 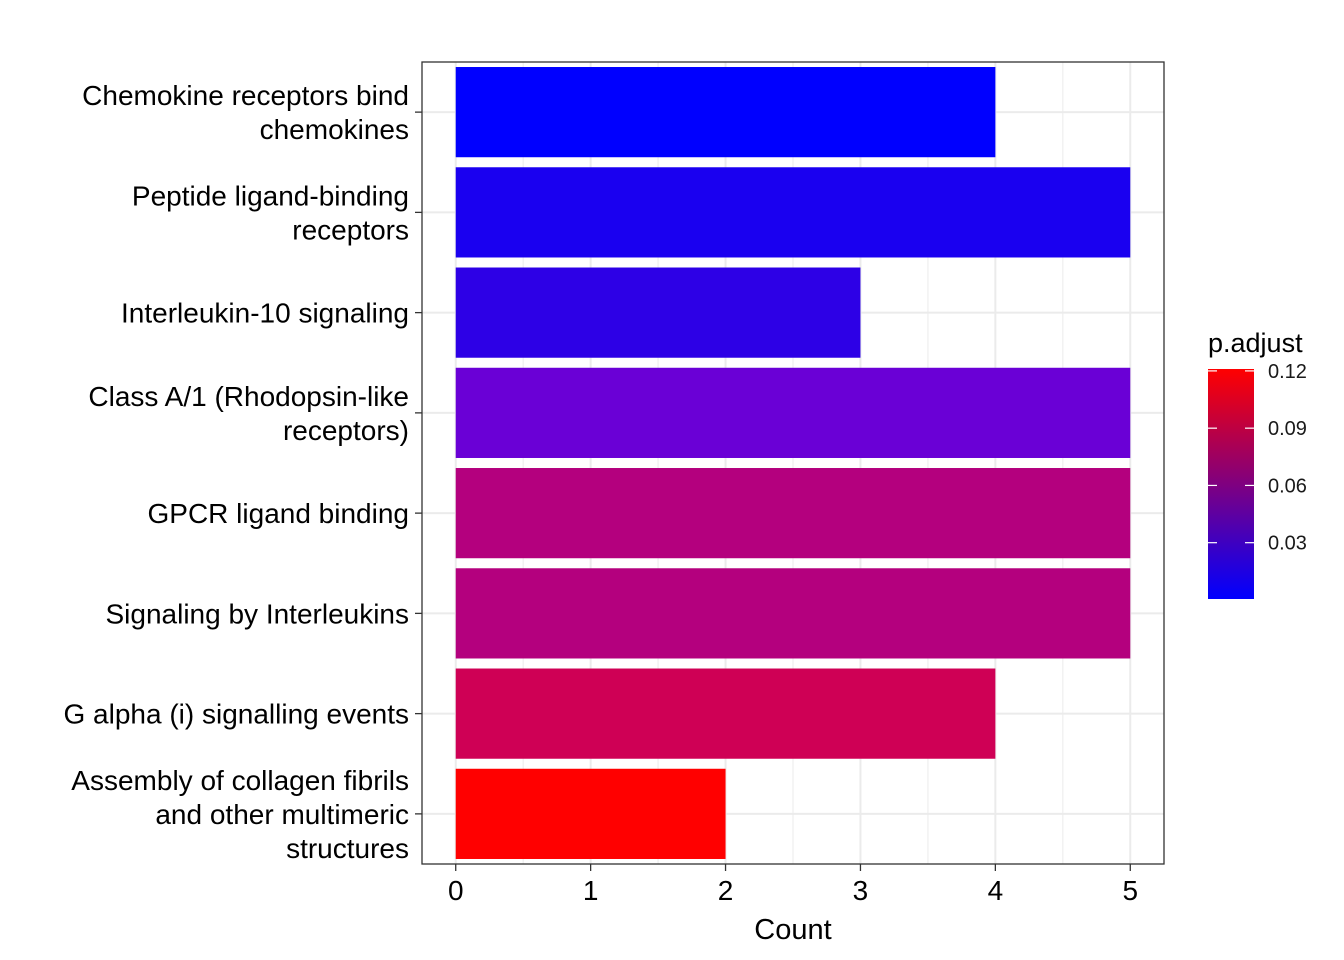 What do you see at coordinates (1287, 486) in the screenshot?
I see `legend-tick-label: 0.06` at bounding box center [1287, 486].